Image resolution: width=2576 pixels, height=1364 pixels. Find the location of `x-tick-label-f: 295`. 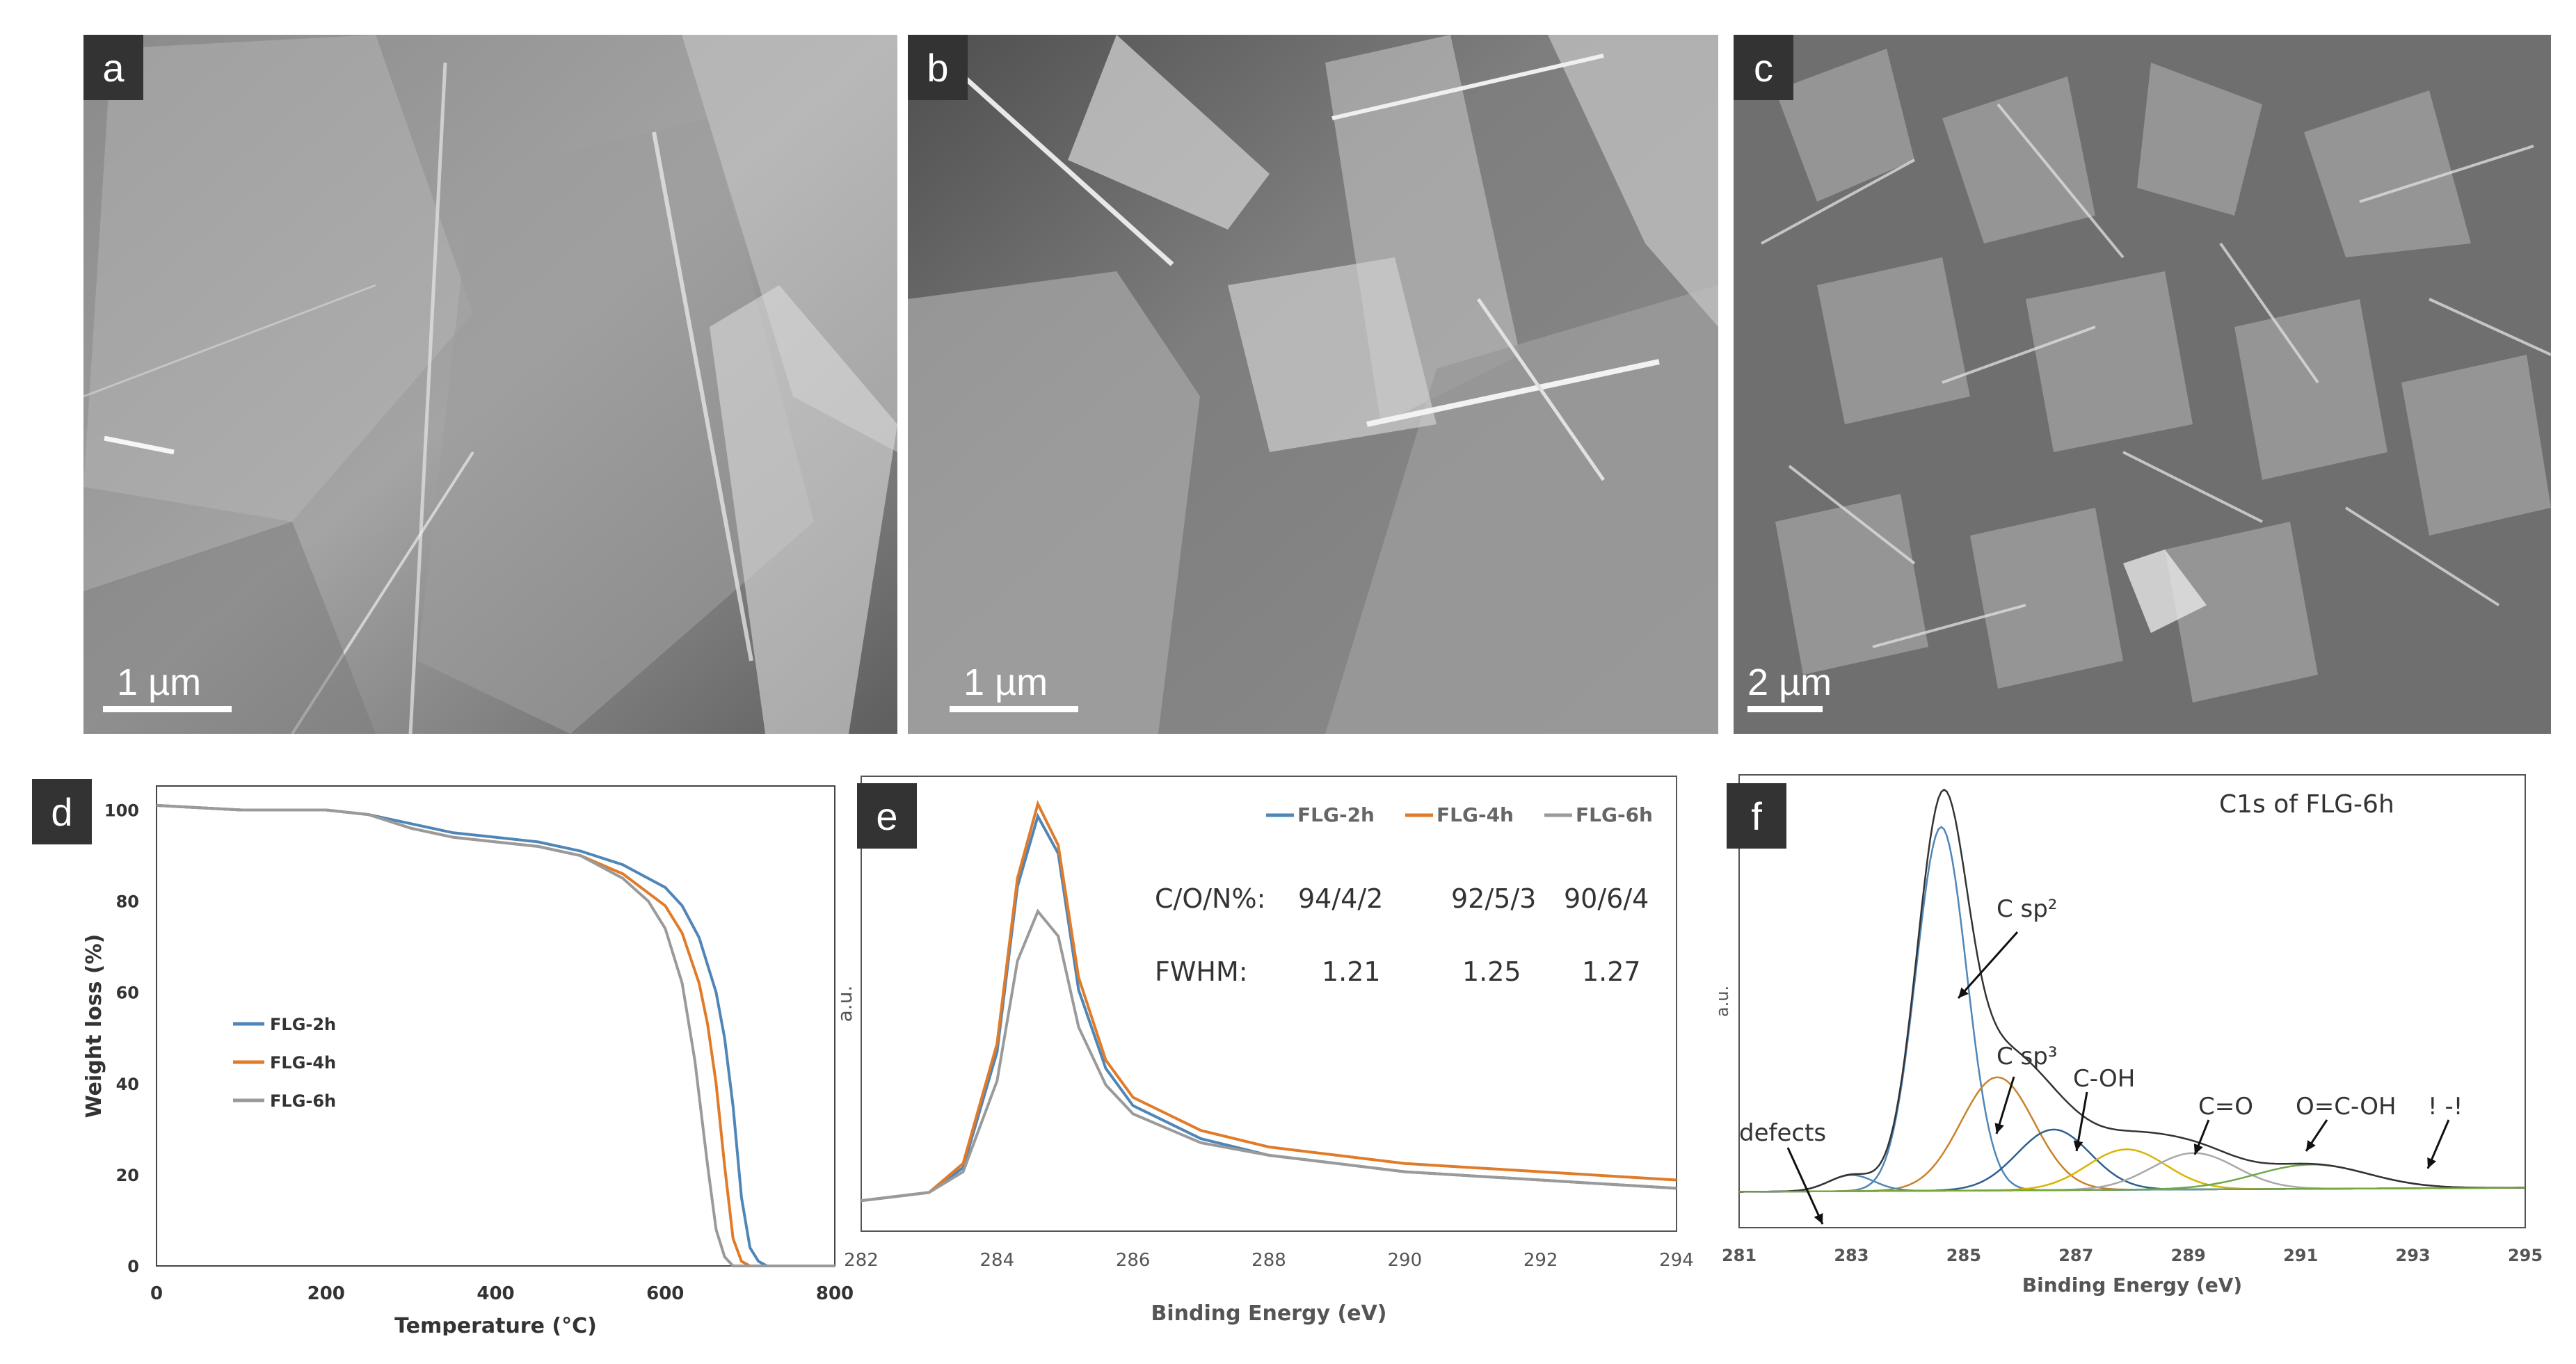

x-tick-label-f: 295 is located at coordinates (2525, 1255).